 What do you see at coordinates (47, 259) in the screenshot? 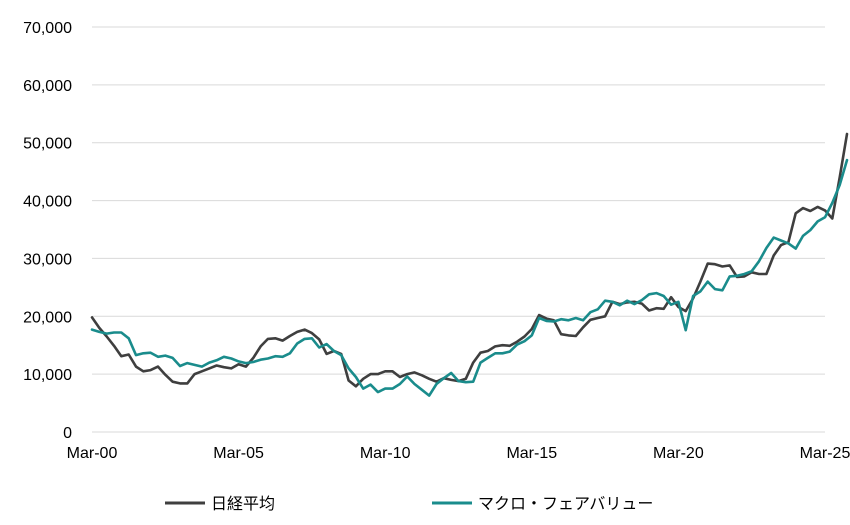
I see `y-tick-label: 30,000` at bounding box center [47, 259].